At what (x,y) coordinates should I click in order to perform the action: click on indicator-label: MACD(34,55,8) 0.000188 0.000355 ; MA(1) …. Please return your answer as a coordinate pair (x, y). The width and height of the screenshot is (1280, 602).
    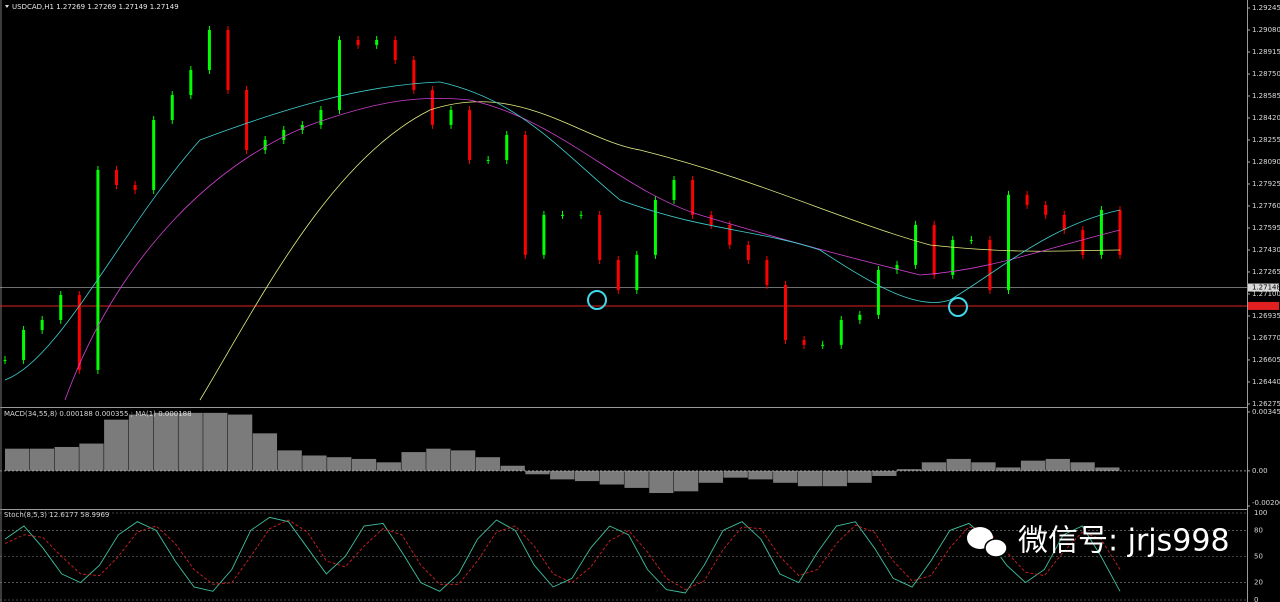
    Looking at the image, I should click on (98, 414).